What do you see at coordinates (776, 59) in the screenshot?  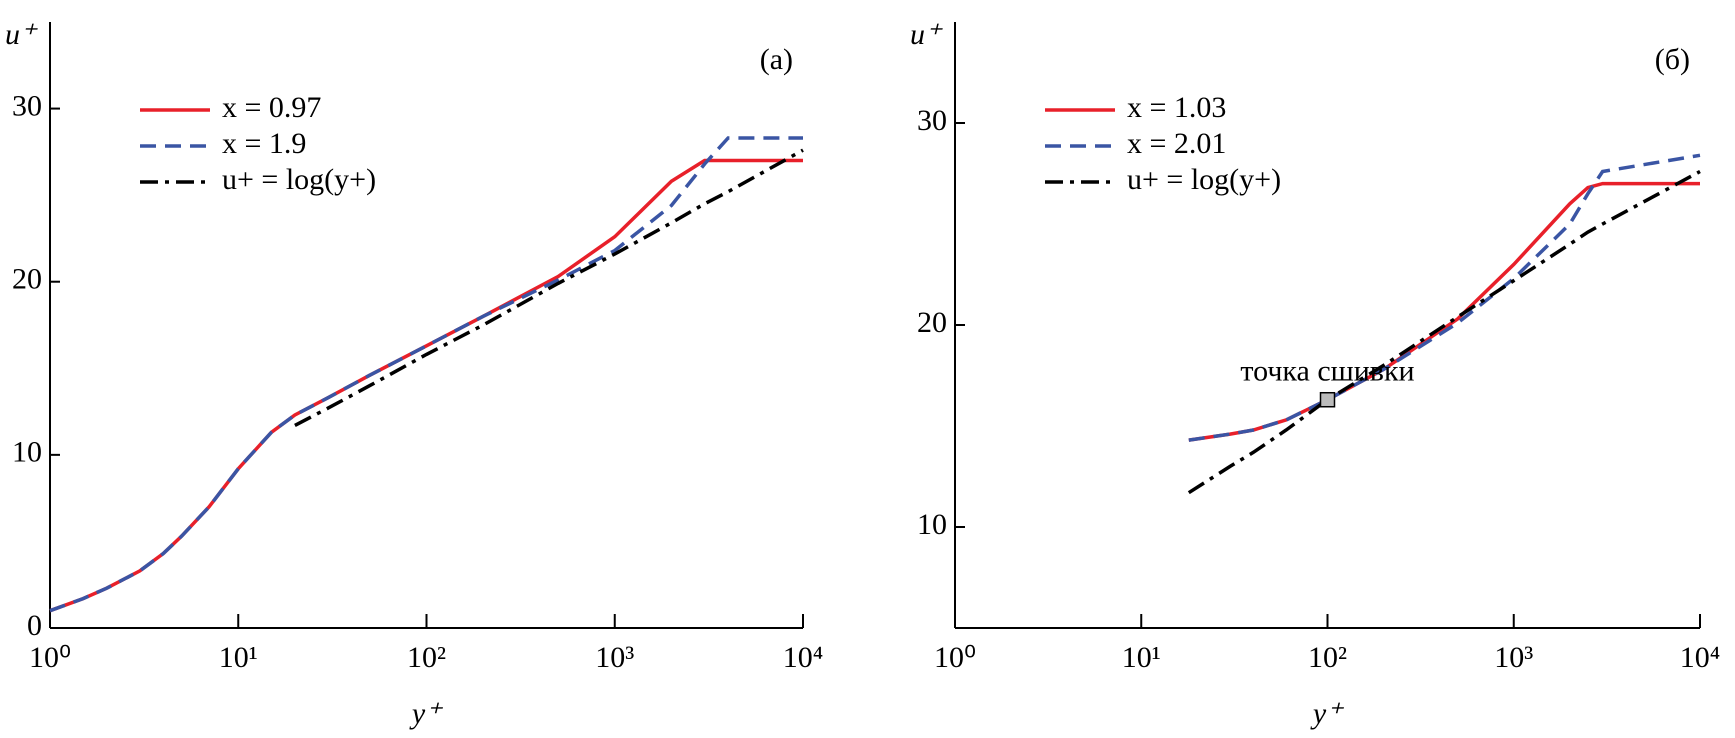 I see `panel-label: (а)` at bounding box center [776, 59].